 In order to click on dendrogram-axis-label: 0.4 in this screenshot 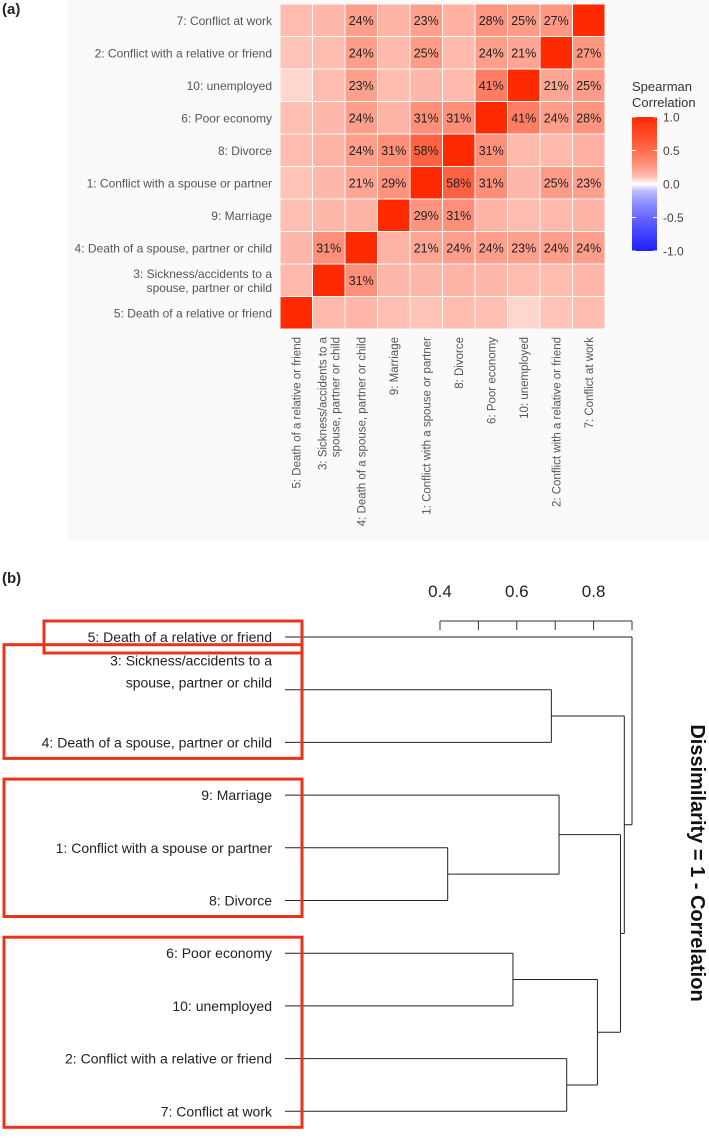, I will do `click(440, 591)`.